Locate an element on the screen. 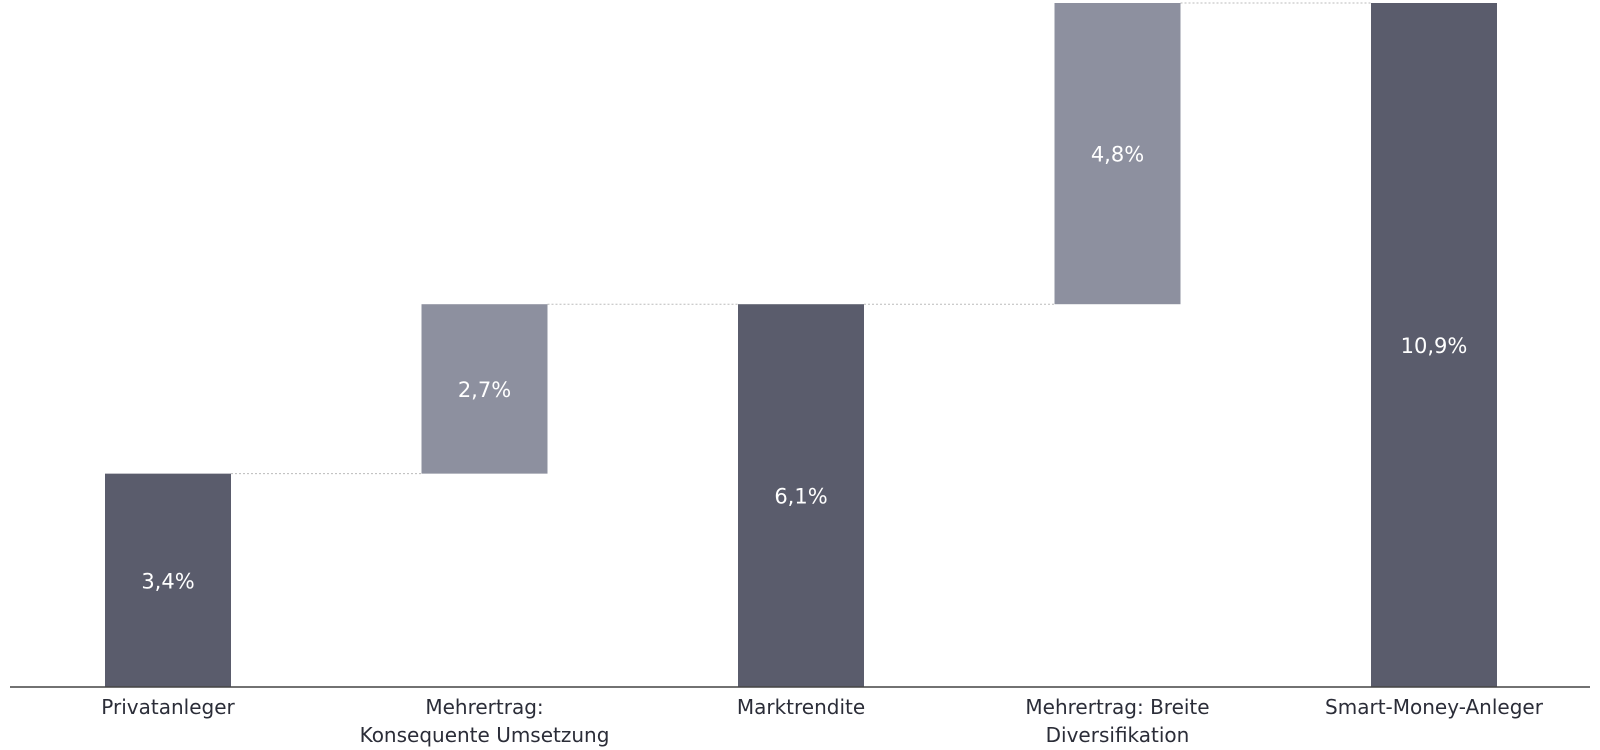  bar-value-label: 3,4% is located at coordinates (167, 581).